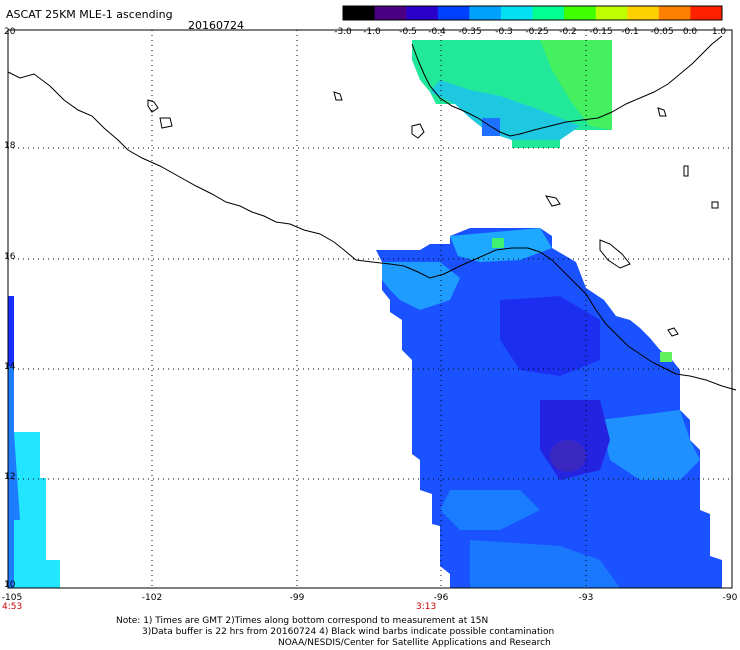 The height and width of the screenshot is (650, 740). What do you see at coordinates (10, 477) in the screenshot?
I see `lat-label: 12` at bounding box center [10, 477].